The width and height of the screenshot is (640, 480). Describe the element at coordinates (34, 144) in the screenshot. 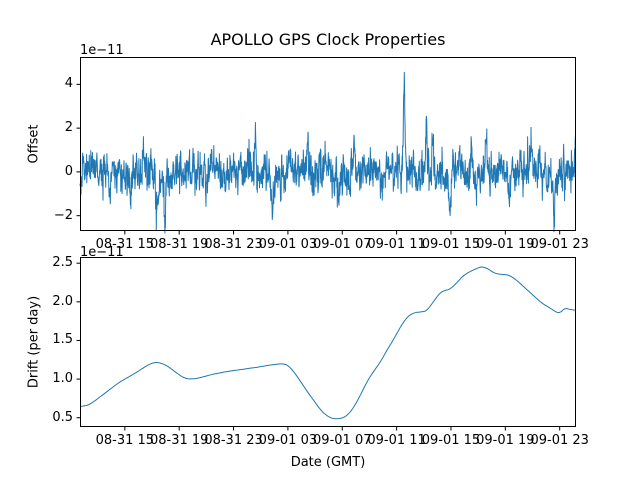

I see `offset-ylabel: Offset` at that location.